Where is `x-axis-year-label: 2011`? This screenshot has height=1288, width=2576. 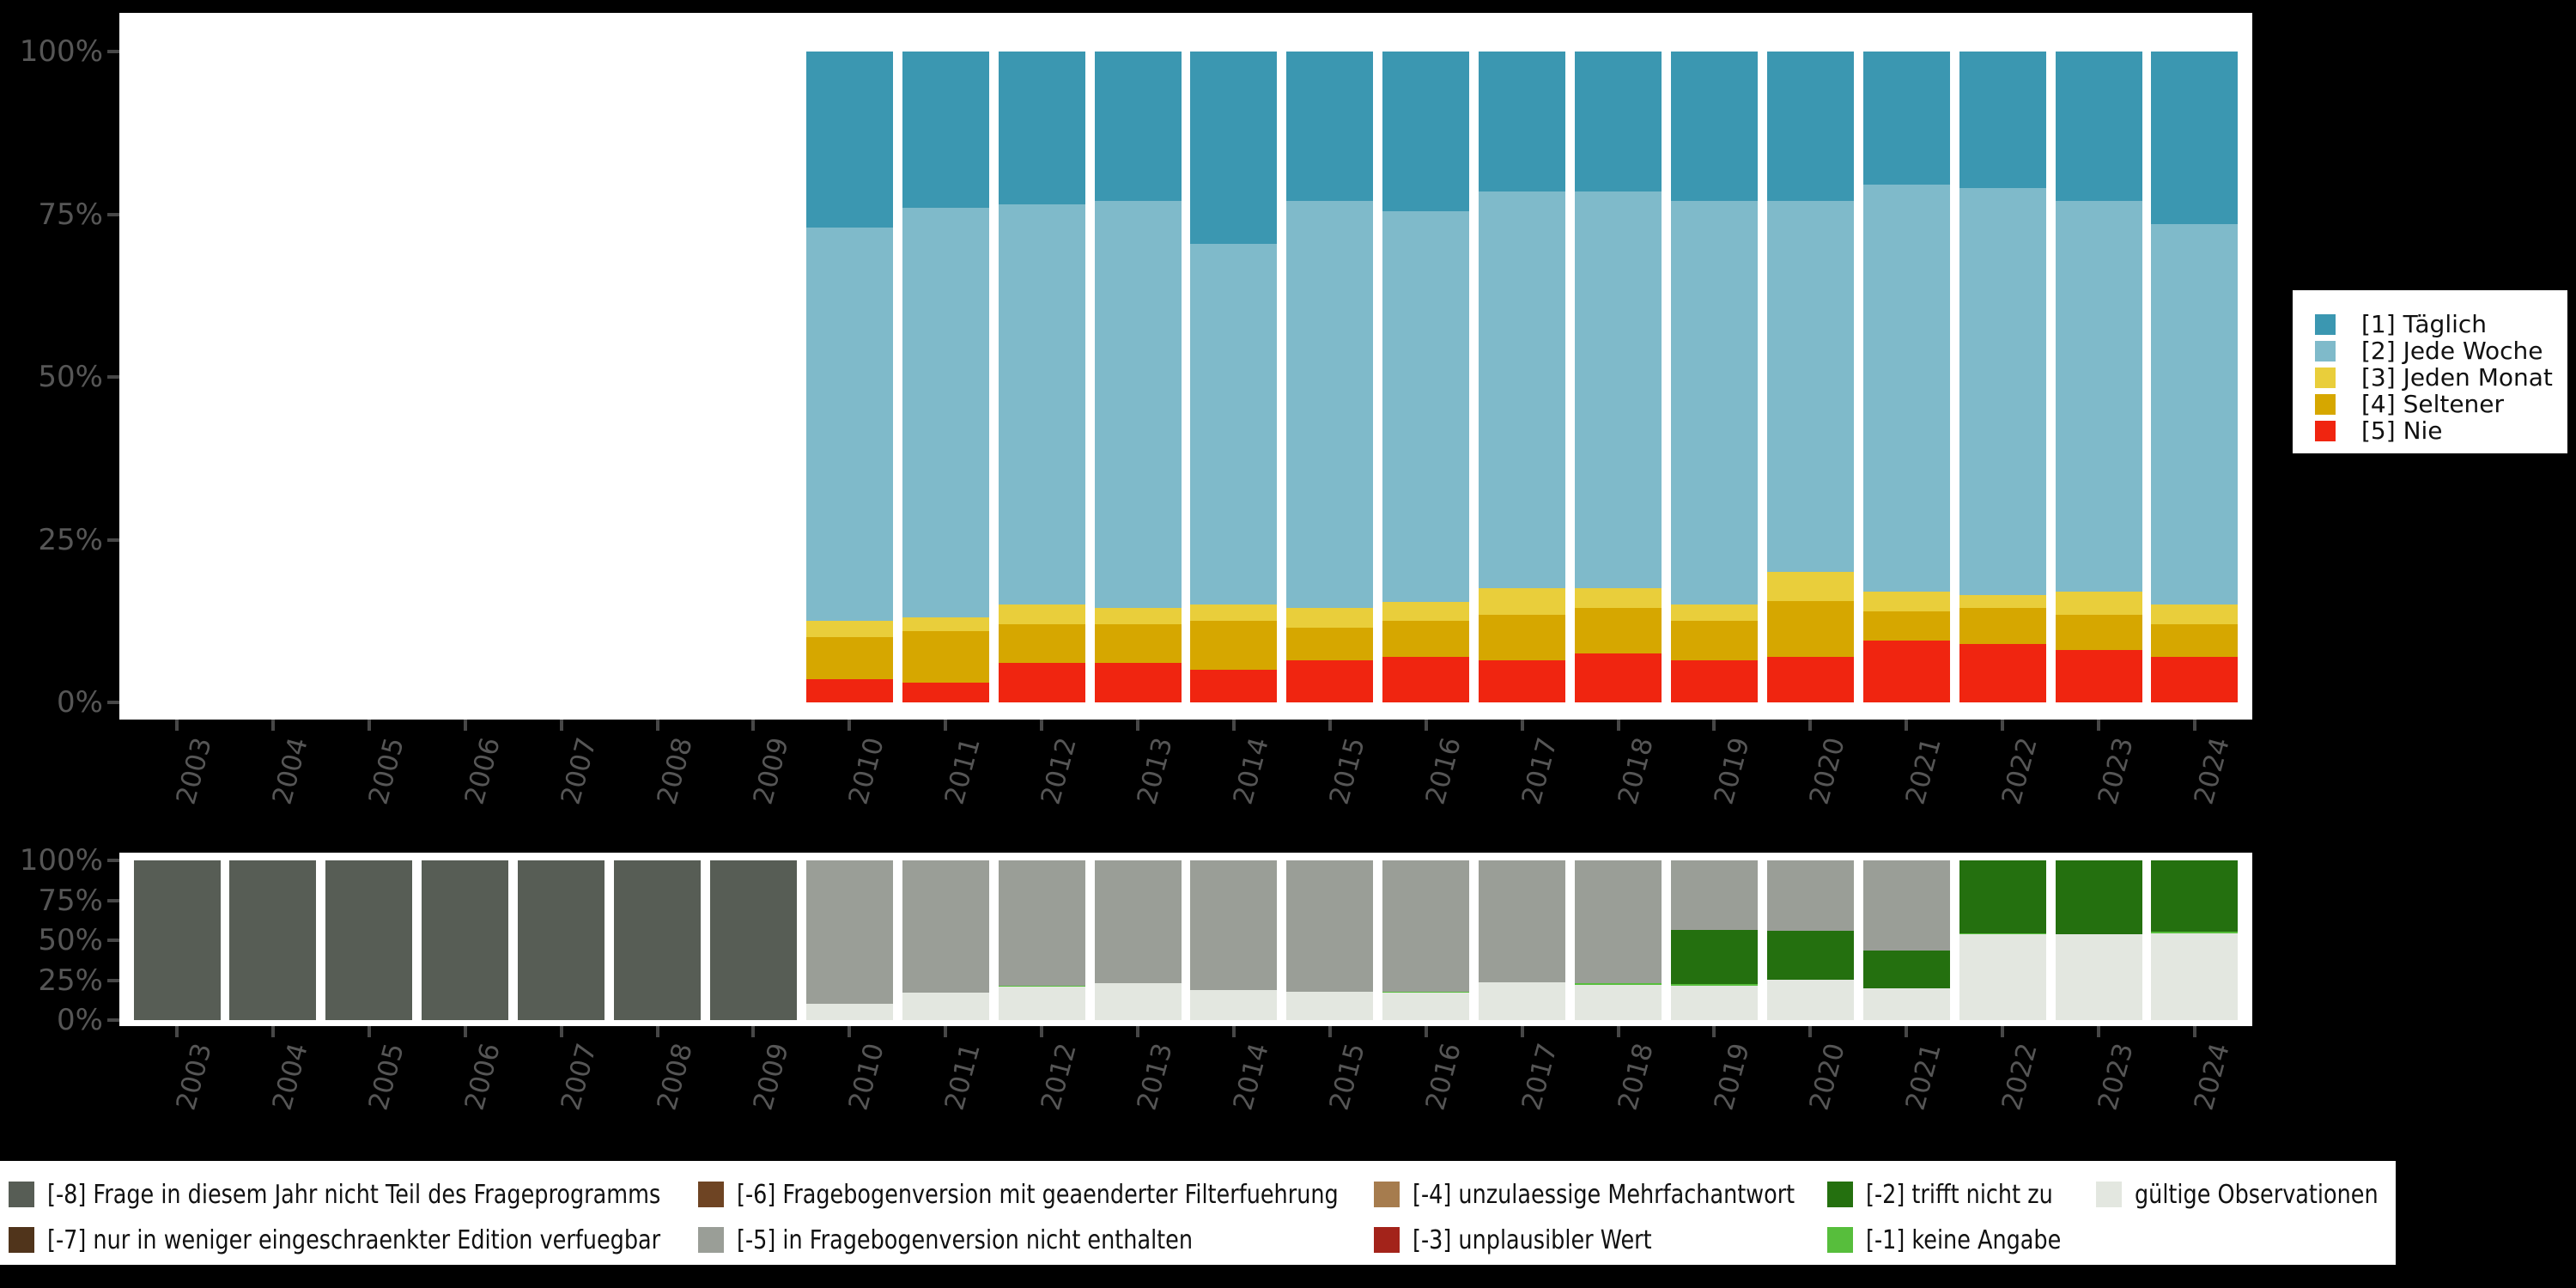
x-axis-year-label: 2011 is located at coordinates (963, 771).